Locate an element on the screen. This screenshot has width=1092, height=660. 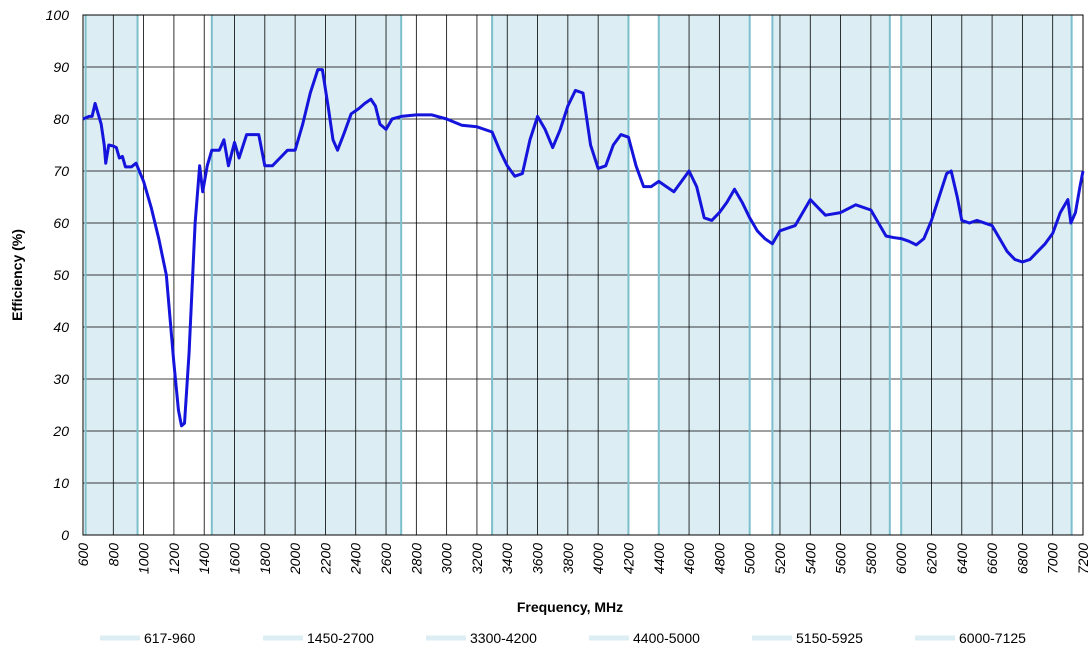
legend-label: 617-960 is located at coordinates (170, 638).